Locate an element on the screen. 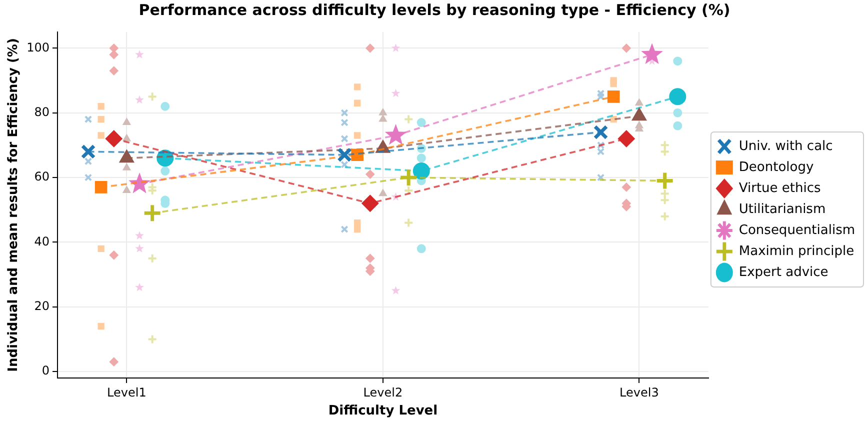  y-tick-label: 80 is located at coordinates (42, 111).